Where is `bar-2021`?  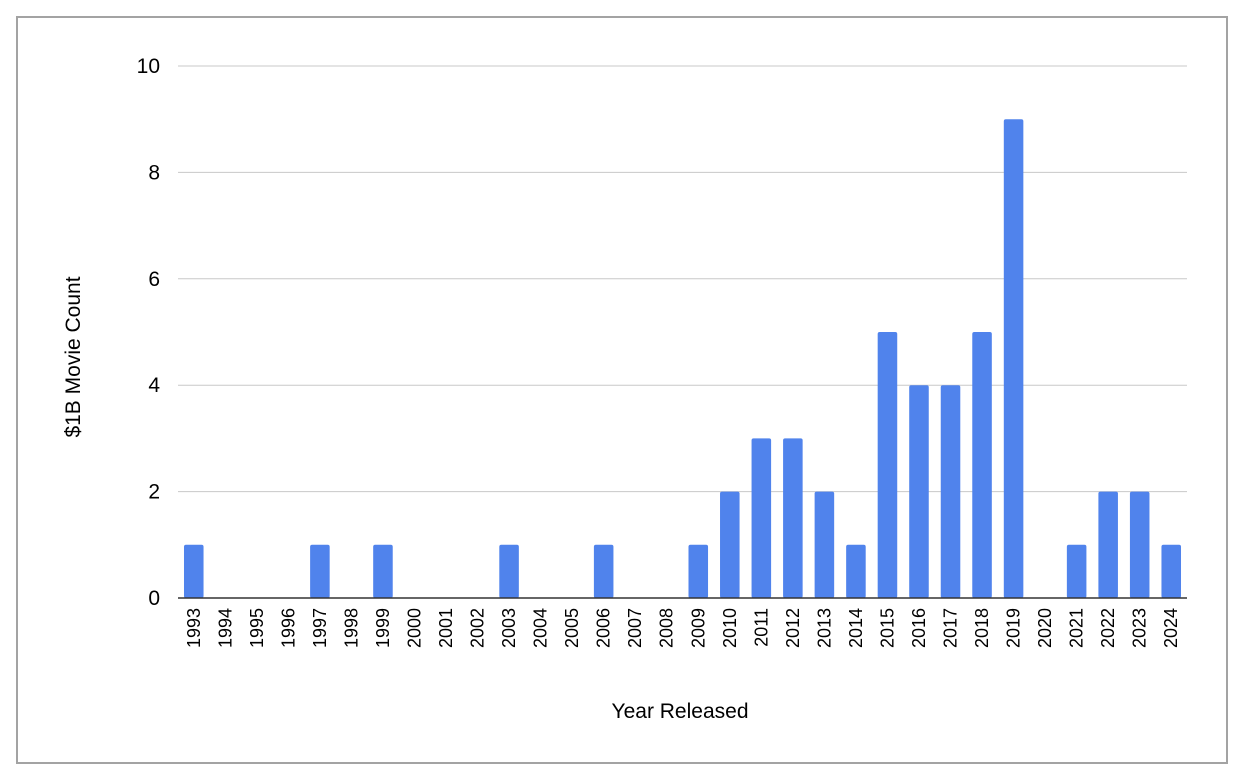
bar-2021 is located at coordinates (1076, 571).